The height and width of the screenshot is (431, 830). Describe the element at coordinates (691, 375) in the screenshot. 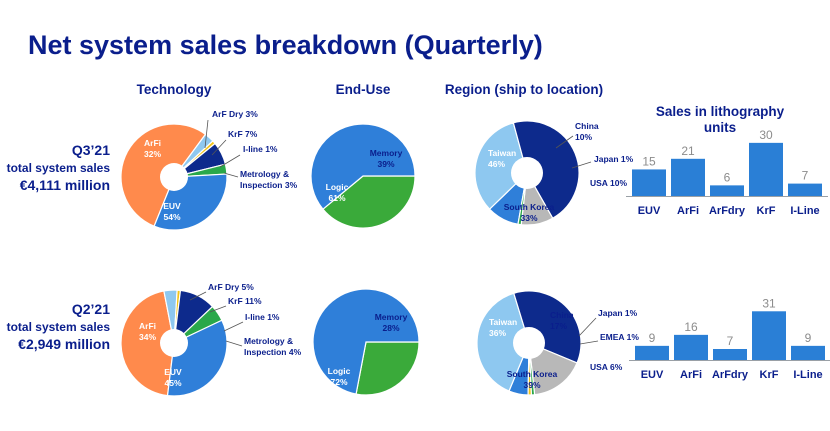

I see `units-q2-tick-arfi: ArFi` at that location.